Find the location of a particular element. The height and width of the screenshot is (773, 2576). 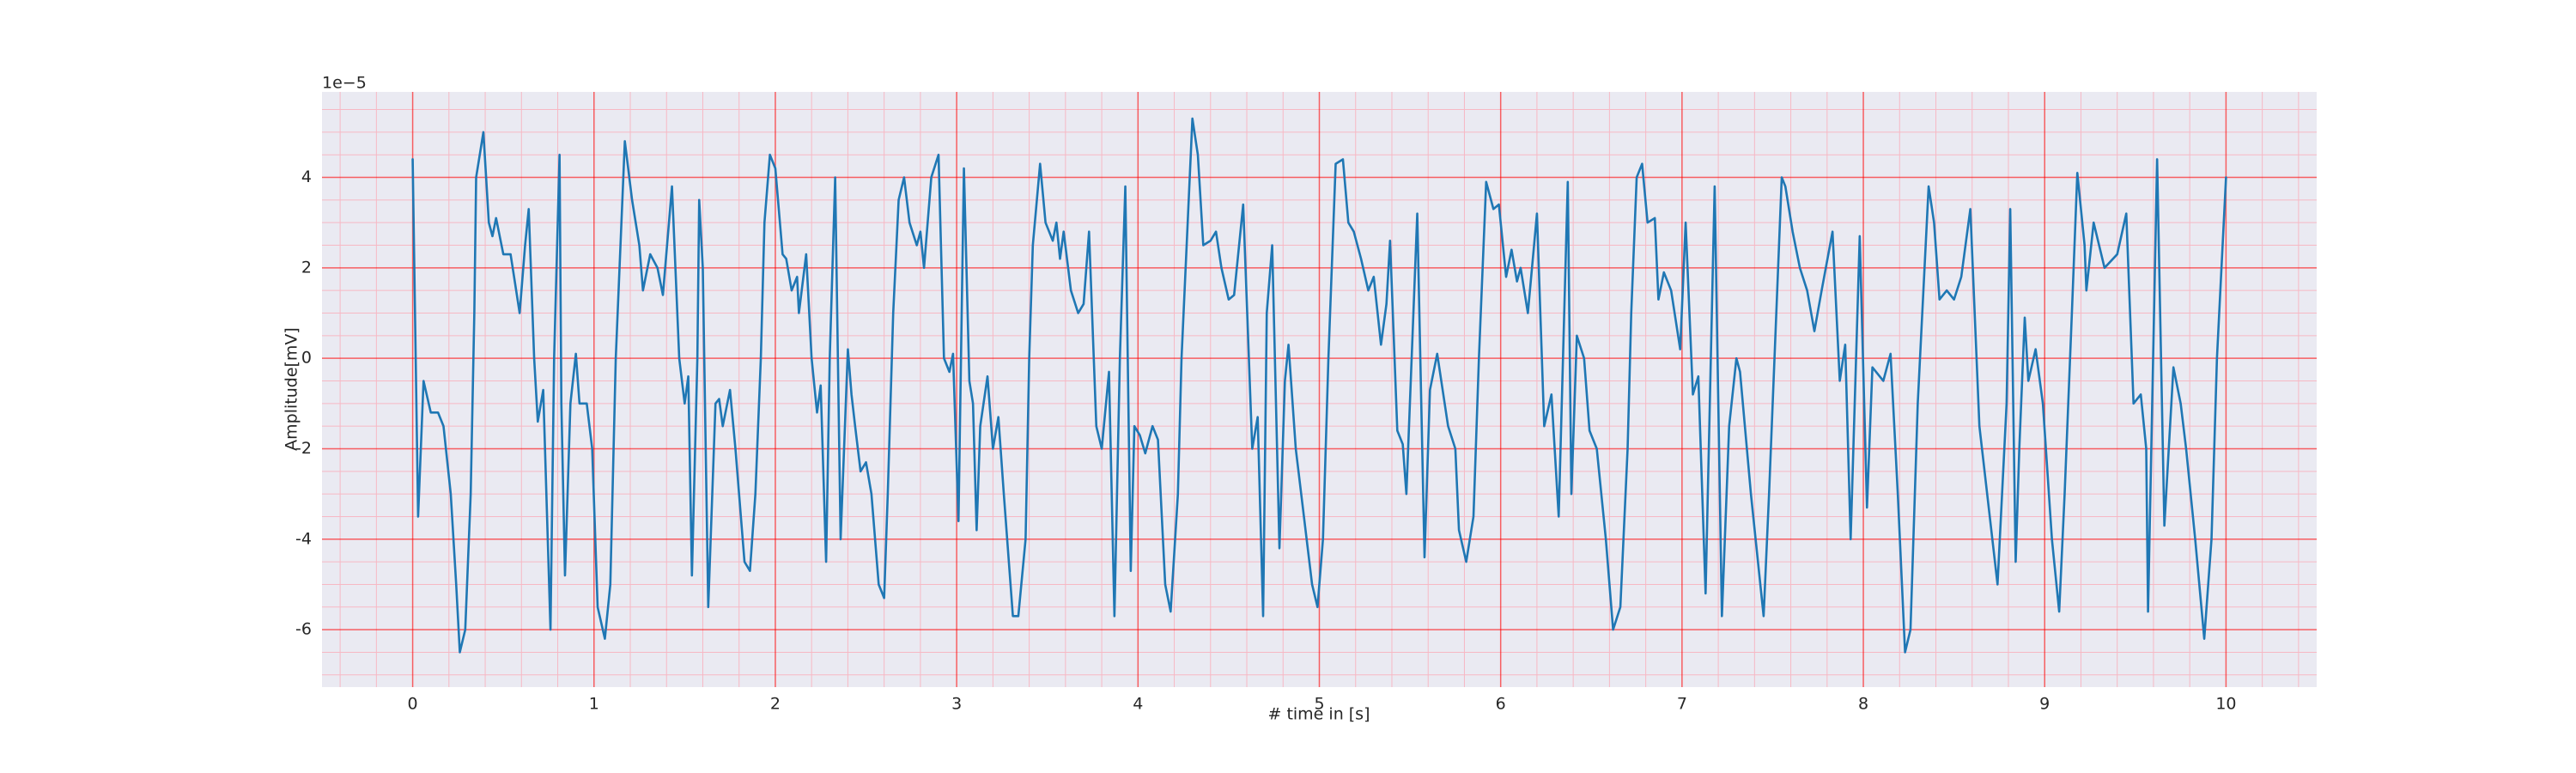

x-tick-label: 4 is located at coordinates (1138, 704).